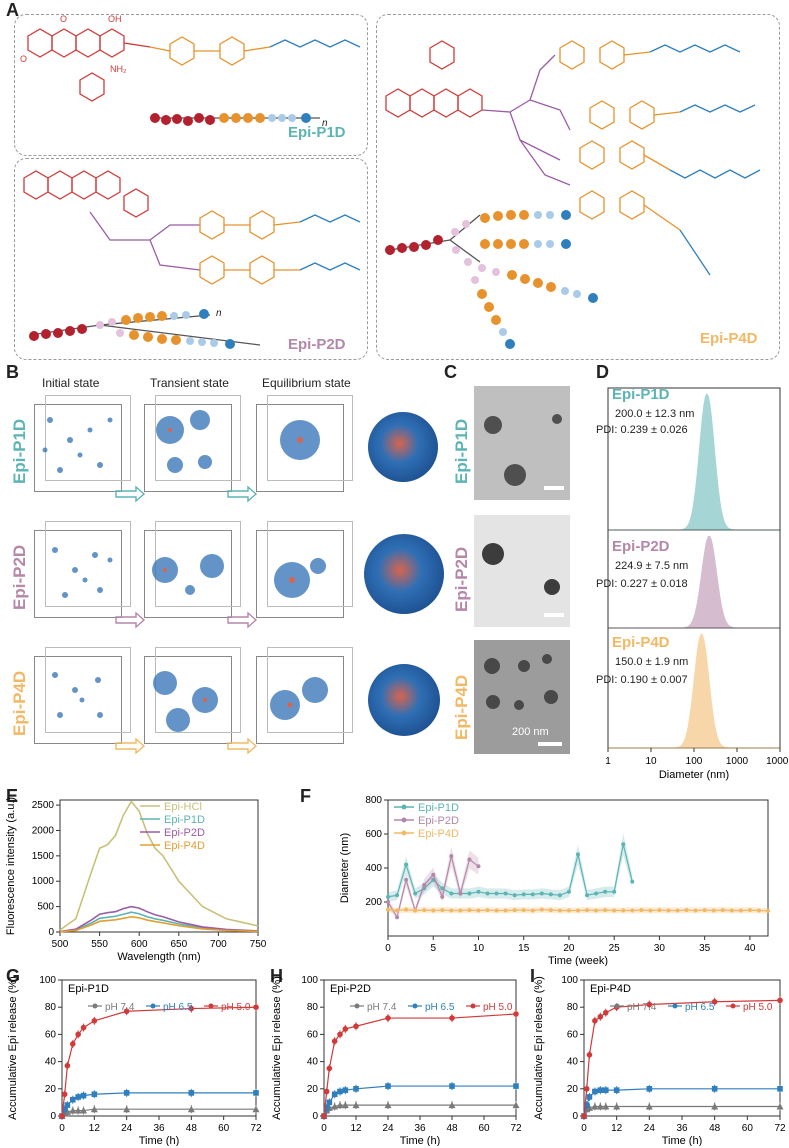 This screenshot has height=1148, width=789. I want to click on x-tick-label: 100, so click(694, 761).